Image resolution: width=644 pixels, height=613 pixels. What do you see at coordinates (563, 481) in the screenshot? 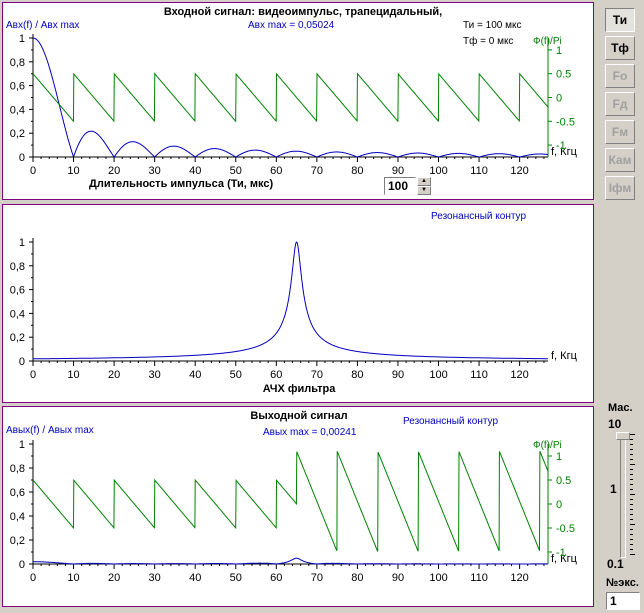
I see `y2-tick-label: 0.5` at bounding box center [563, 481].